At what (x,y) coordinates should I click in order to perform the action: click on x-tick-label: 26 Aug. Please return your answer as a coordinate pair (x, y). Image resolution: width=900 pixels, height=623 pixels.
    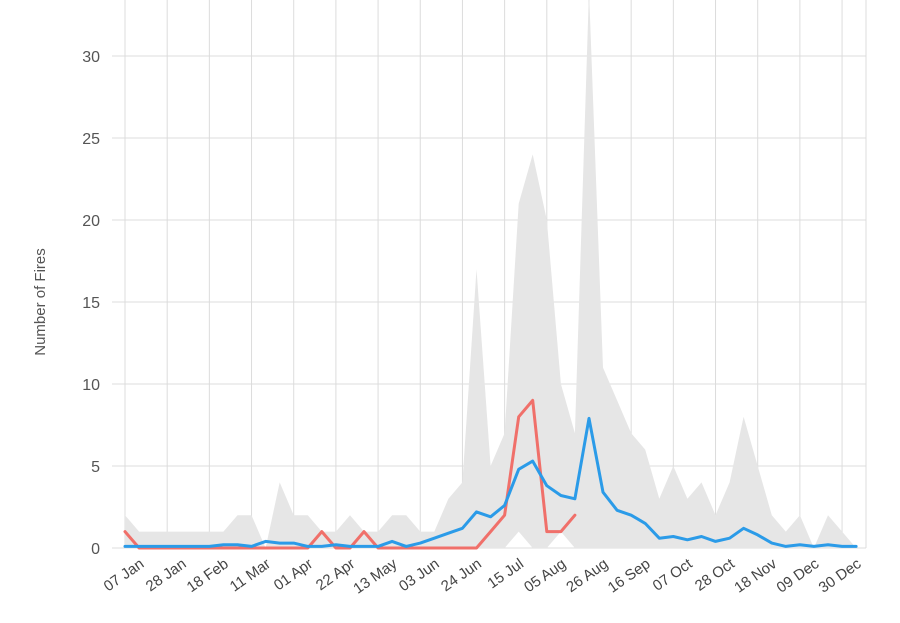
    Looking at the image, I should click on (587, 575).